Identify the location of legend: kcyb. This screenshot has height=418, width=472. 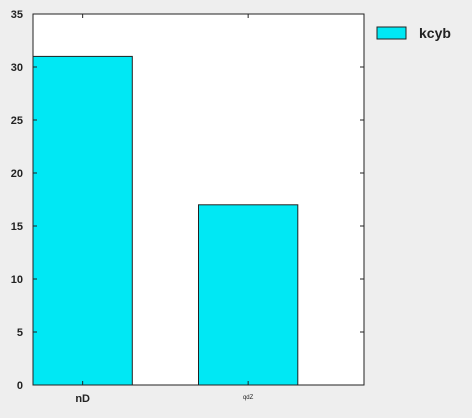
(413, 33).